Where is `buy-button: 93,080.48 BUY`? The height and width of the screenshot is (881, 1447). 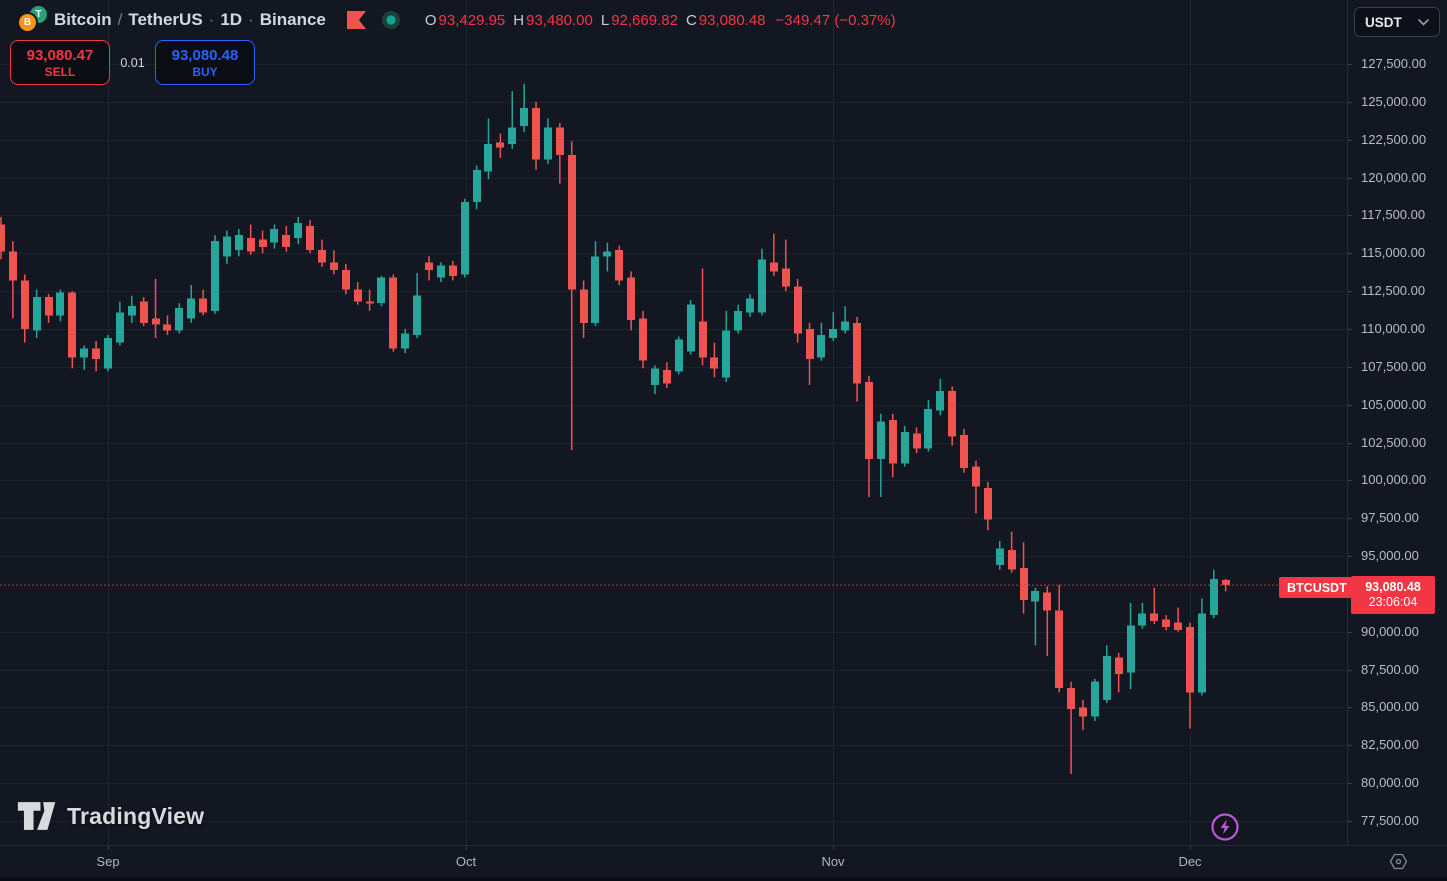
buy-button: 93,080.48 BUY is located at coordinates (205, 62).